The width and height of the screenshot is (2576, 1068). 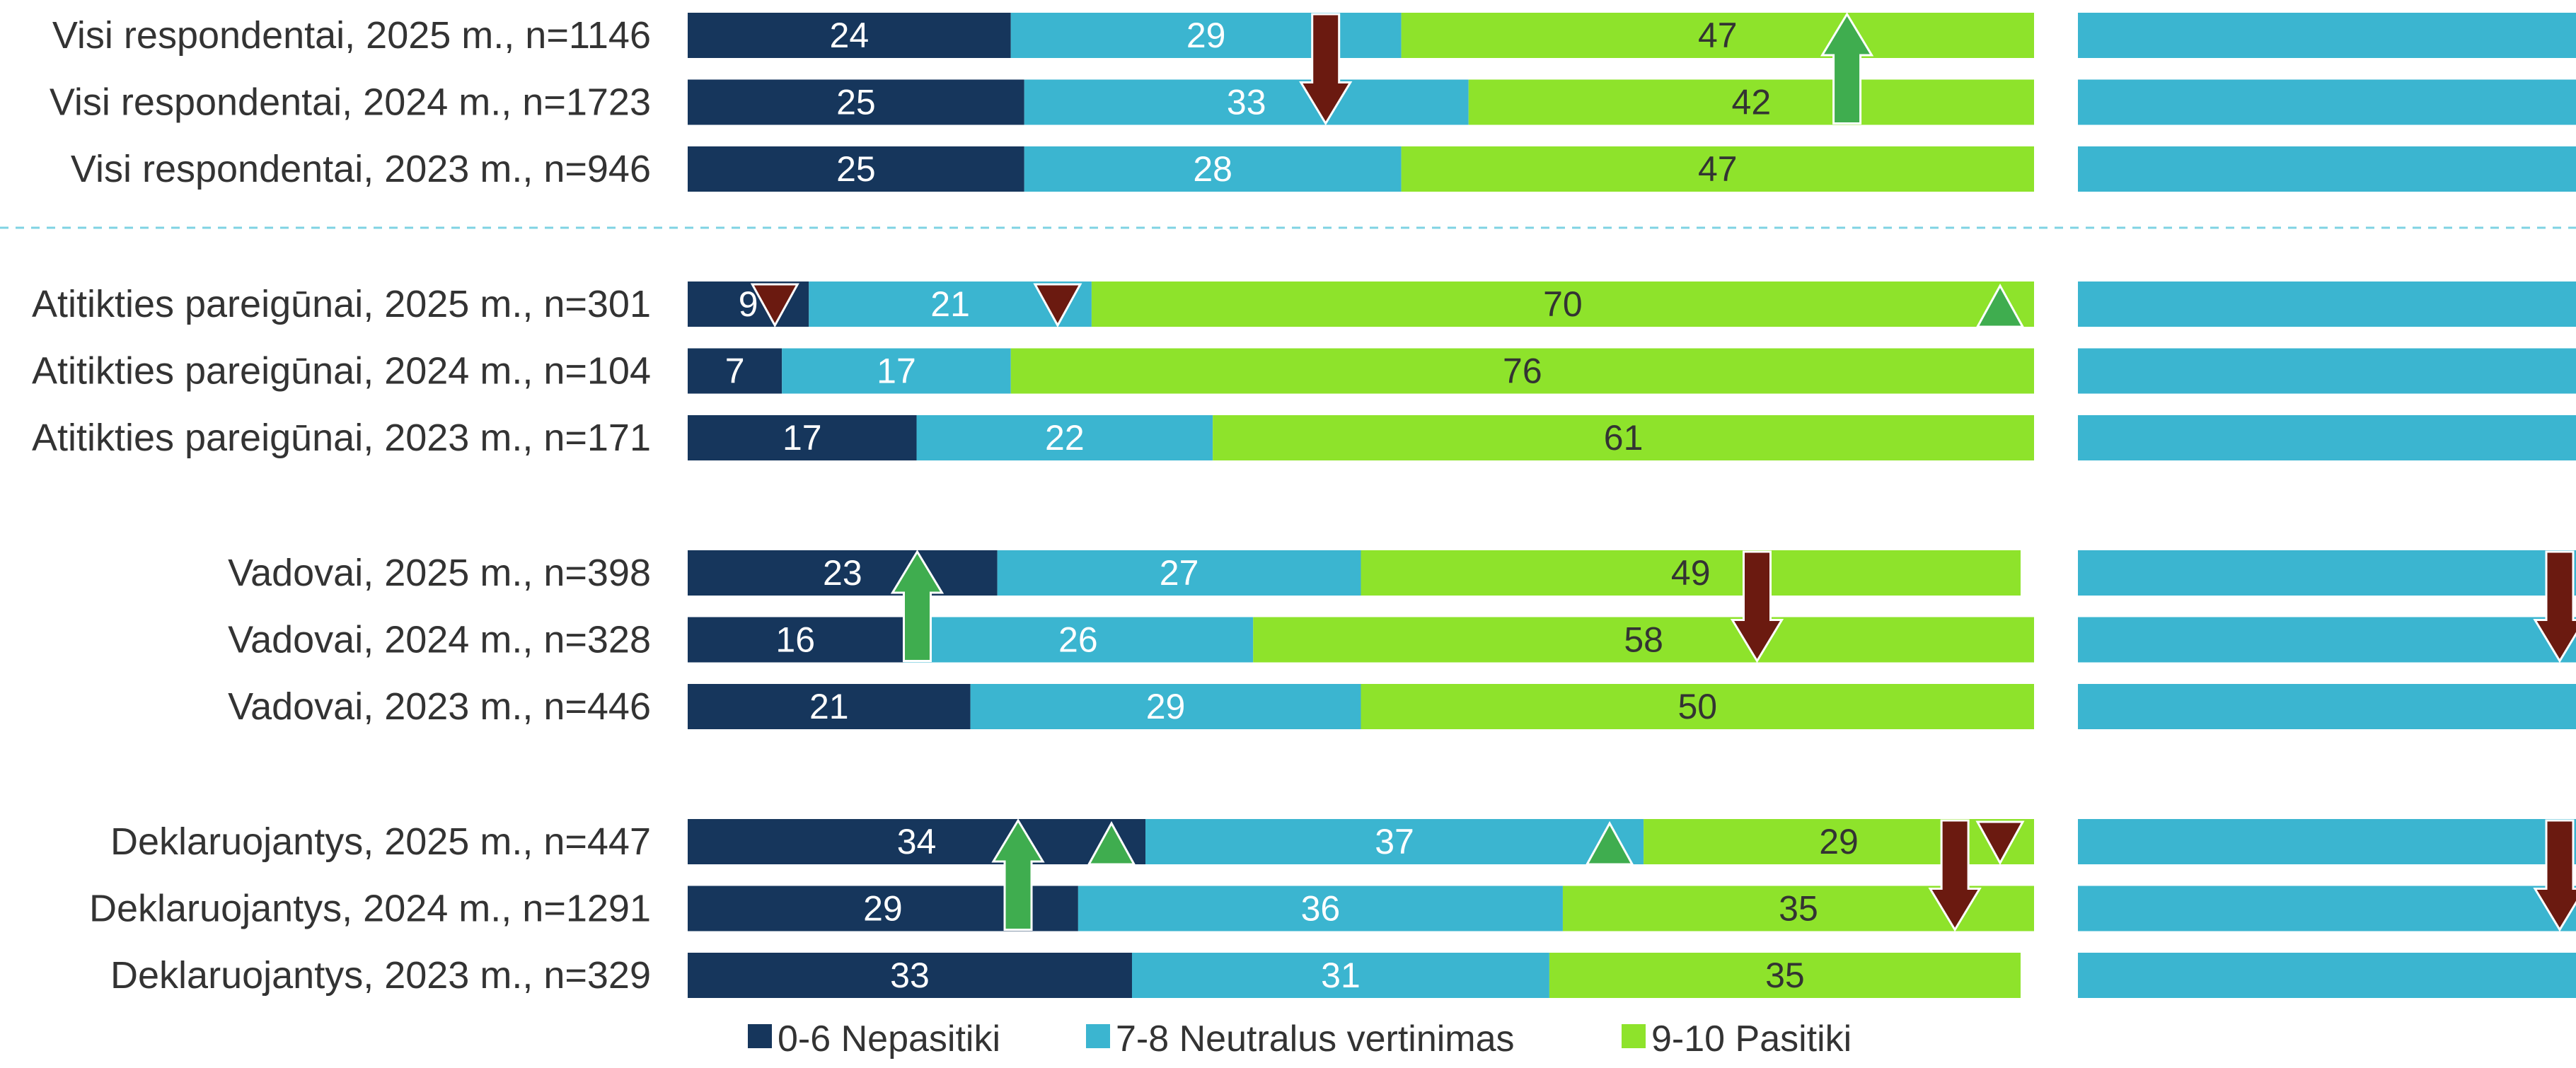 I want to click on row-label: Visi respondentai, 2023 m., n=946, so click(x=361, y=169).